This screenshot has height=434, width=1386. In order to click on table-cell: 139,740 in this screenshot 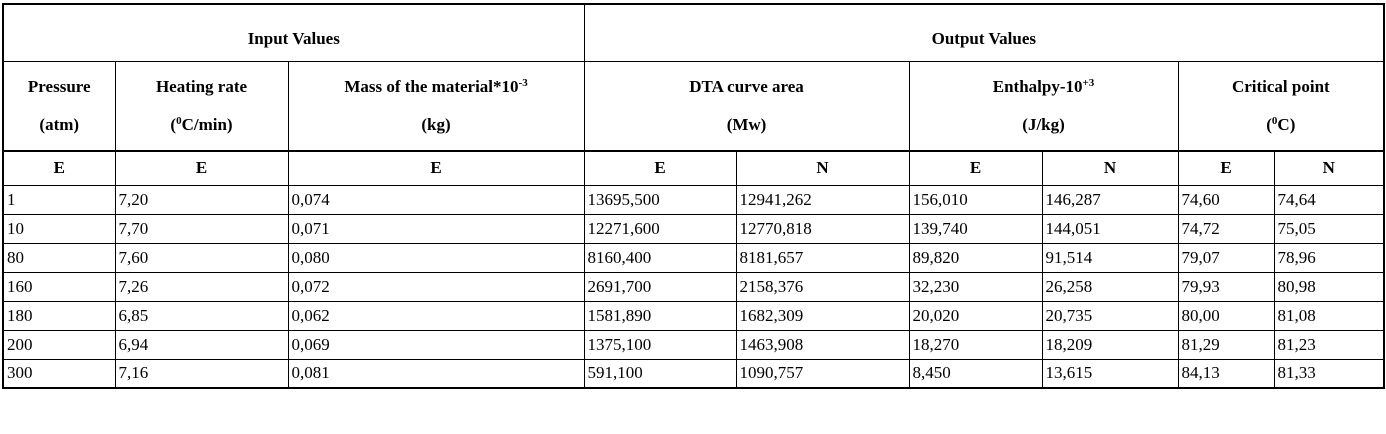, I will do `click(975, 228)`.